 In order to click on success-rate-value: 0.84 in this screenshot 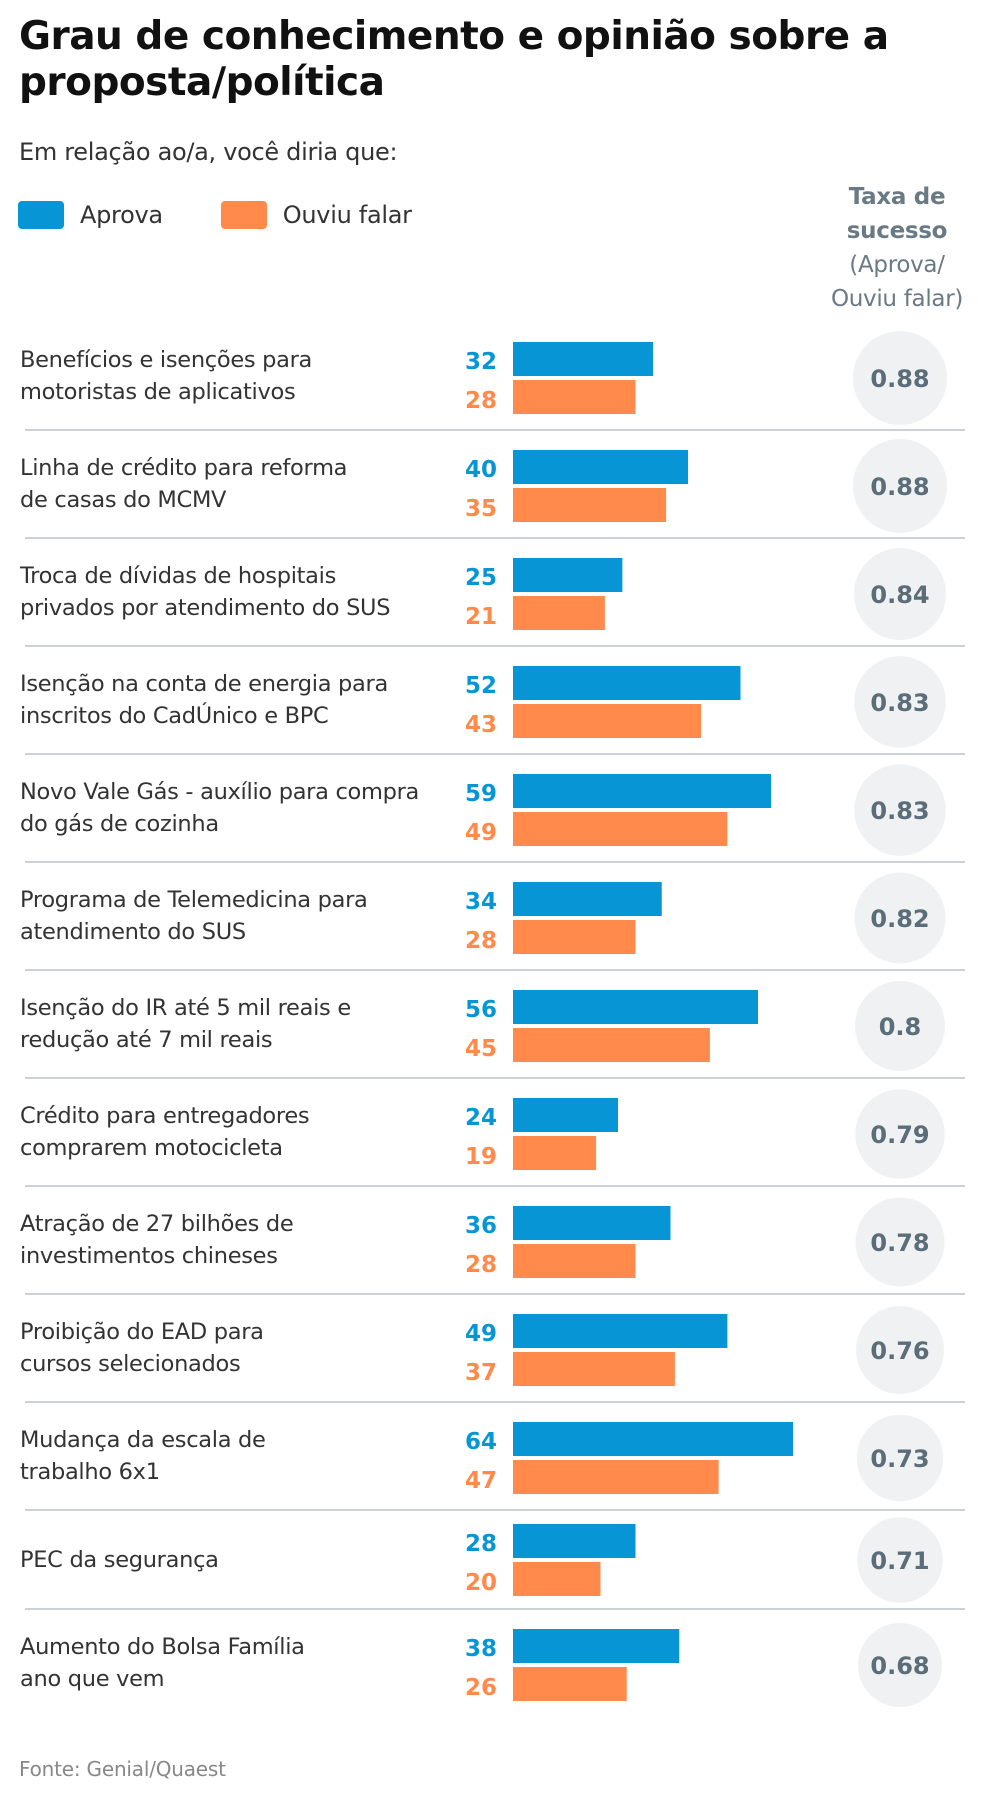, I will do `click(899, 595)`.